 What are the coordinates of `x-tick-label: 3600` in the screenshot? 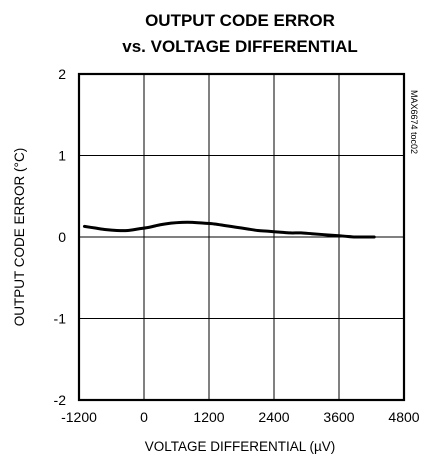 It's located at (338, 417).